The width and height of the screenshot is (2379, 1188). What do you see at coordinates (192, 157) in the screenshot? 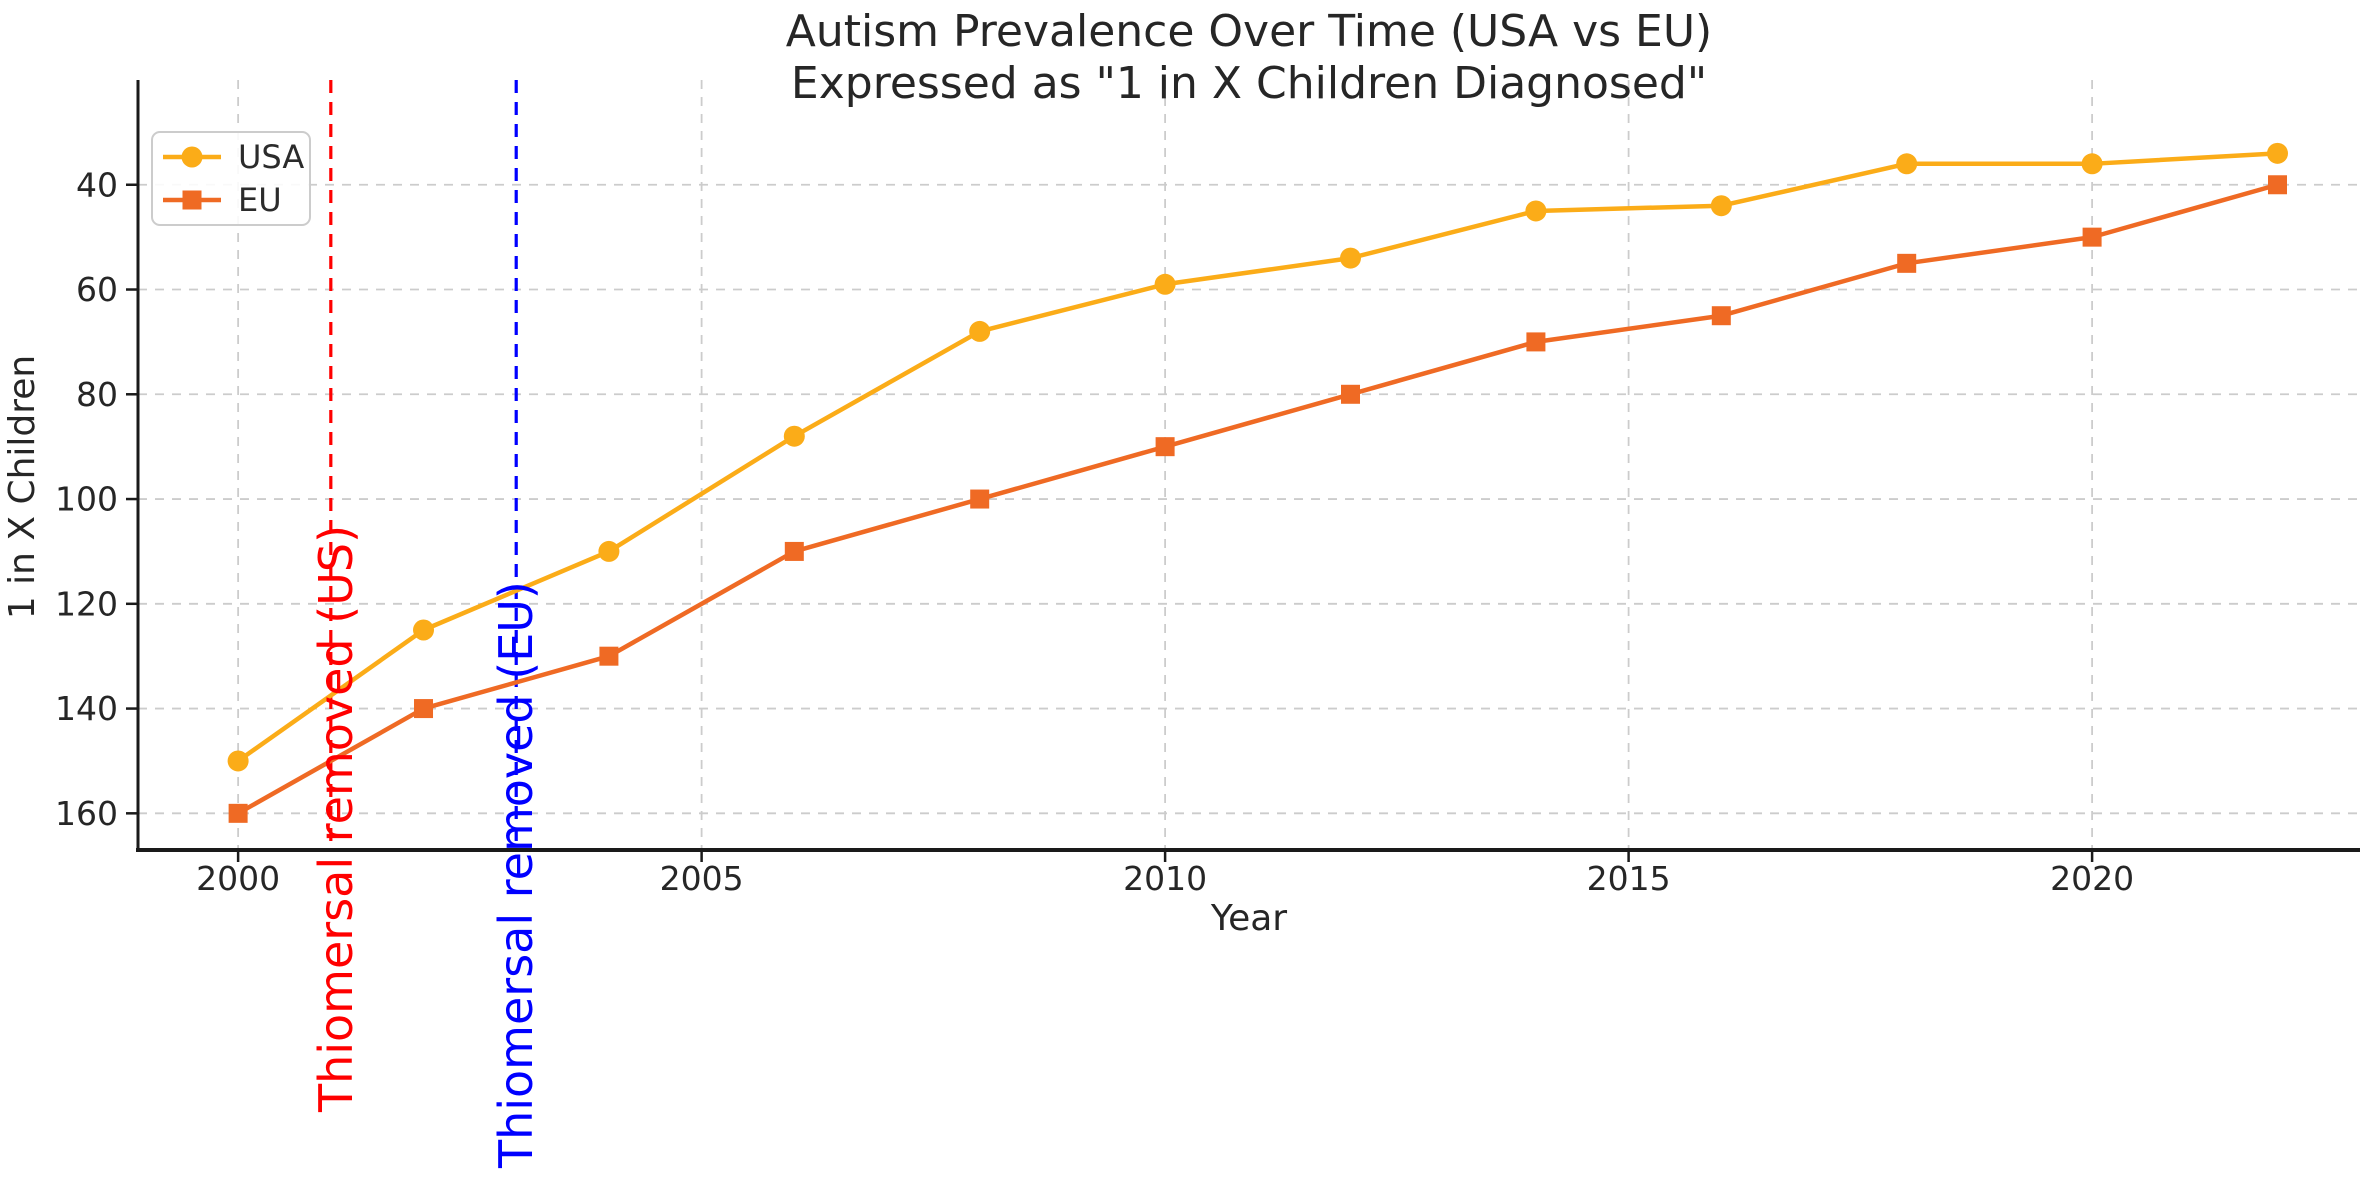
I see `legend-marker-usa` at bounding box center [192, 157].